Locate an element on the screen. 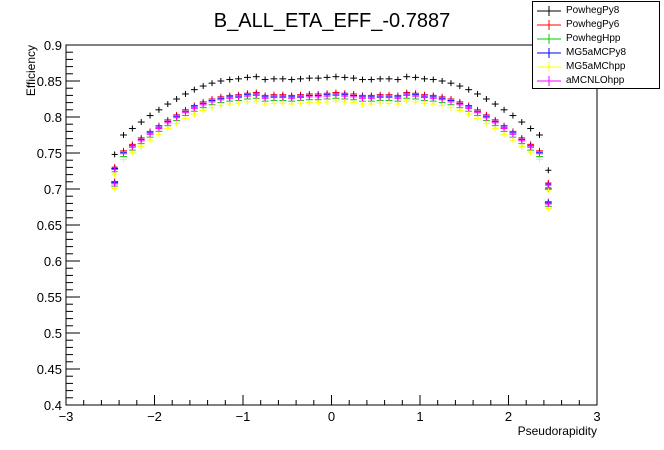  y-tick-label: 0.9 is located at coordinates (53, 45).